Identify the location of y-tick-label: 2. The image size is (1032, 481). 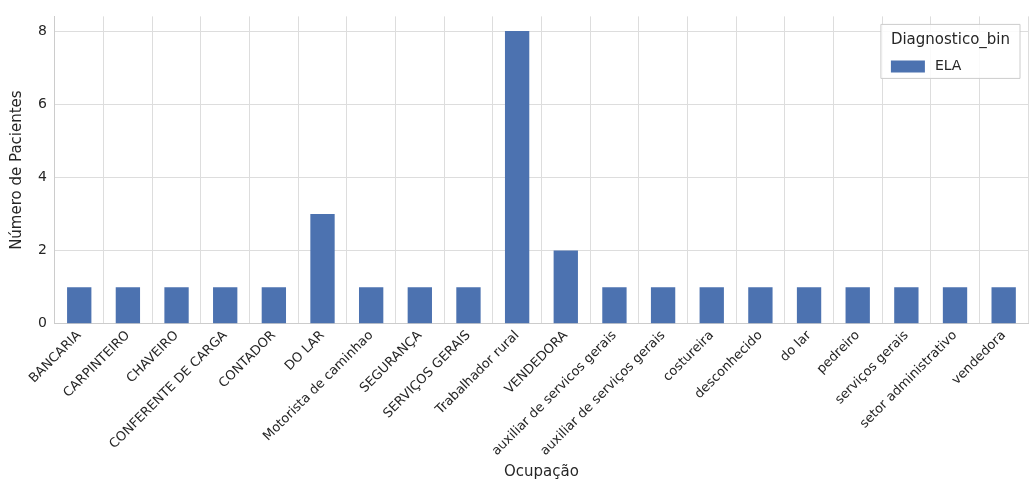
(42, 249).